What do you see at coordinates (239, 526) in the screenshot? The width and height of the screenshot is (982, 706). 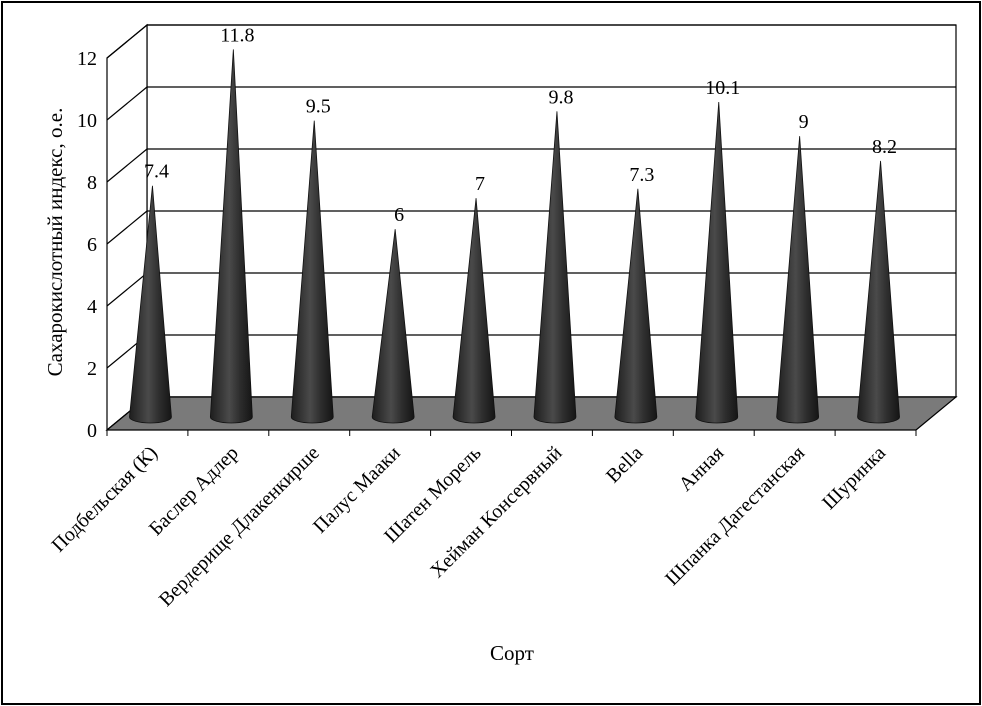 I see `x-tick-label: Вердерище Длакенкирше` at bounding box center [239, 526].